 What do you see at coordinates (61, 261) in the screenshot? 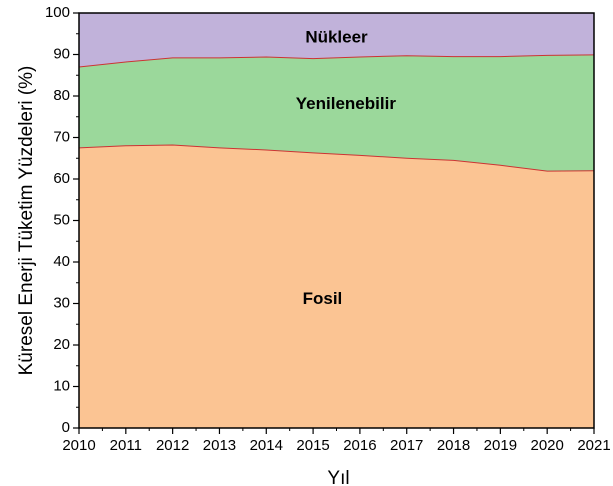
I see `y-tick-label: 40` at bounding box center [61, 261].